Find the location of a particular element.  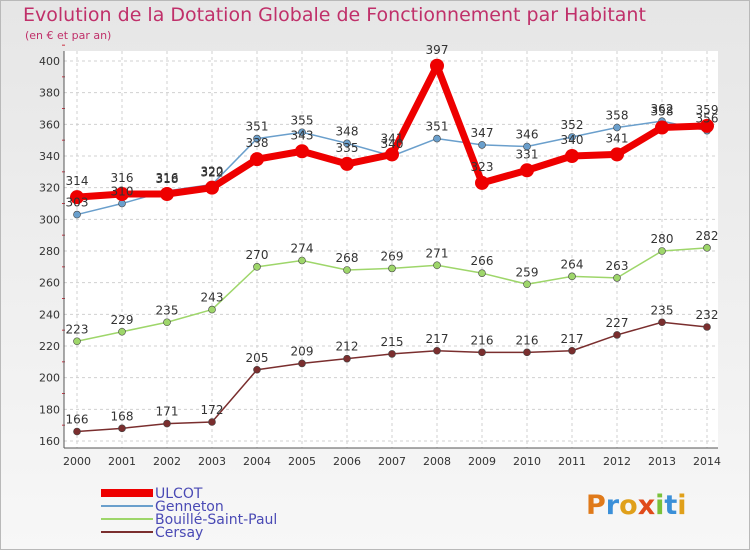

legend-label: Genneton is located at coordinates (189, 507).